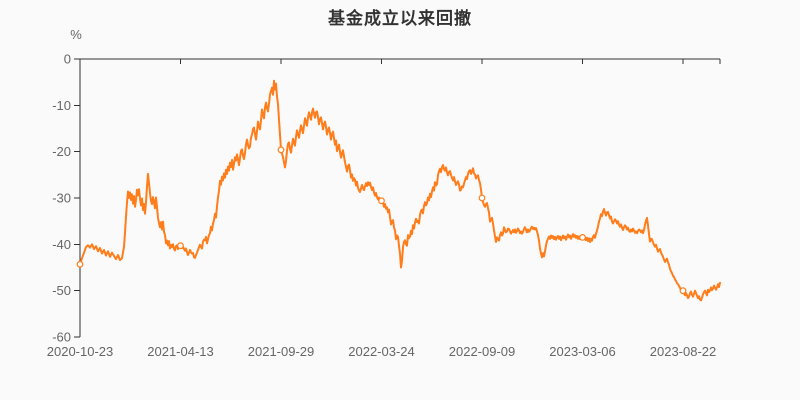 The width and height of the screenshot is (800, 400). I want to click on x-tick-label: 2020-10-23, so click(80, 351).